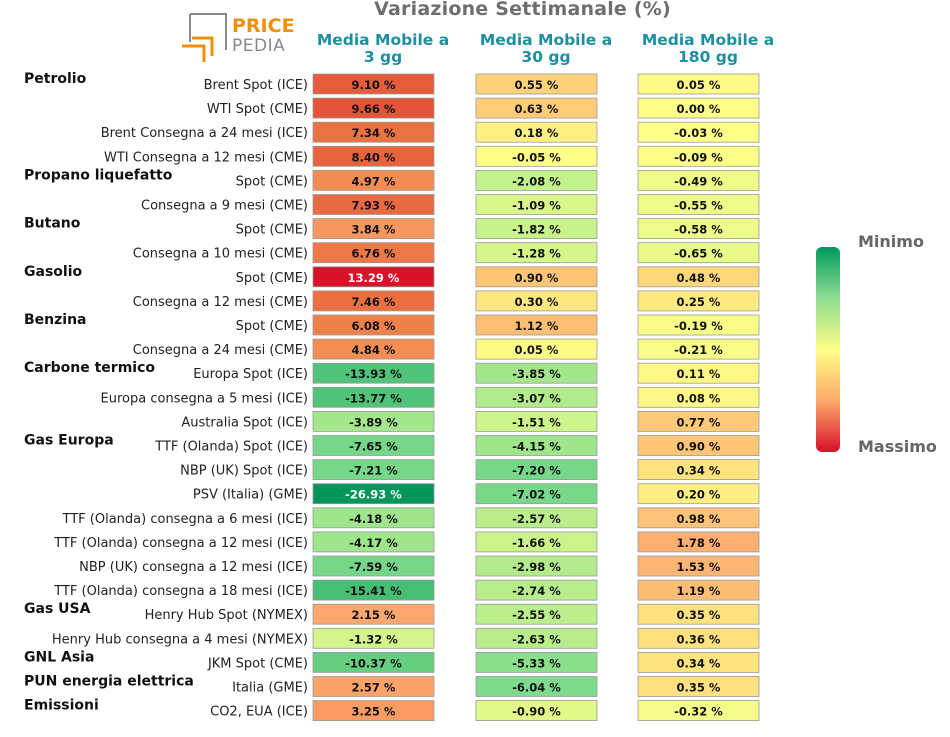  I want to click on legend-min-label: Minimo, so click(891, 241).